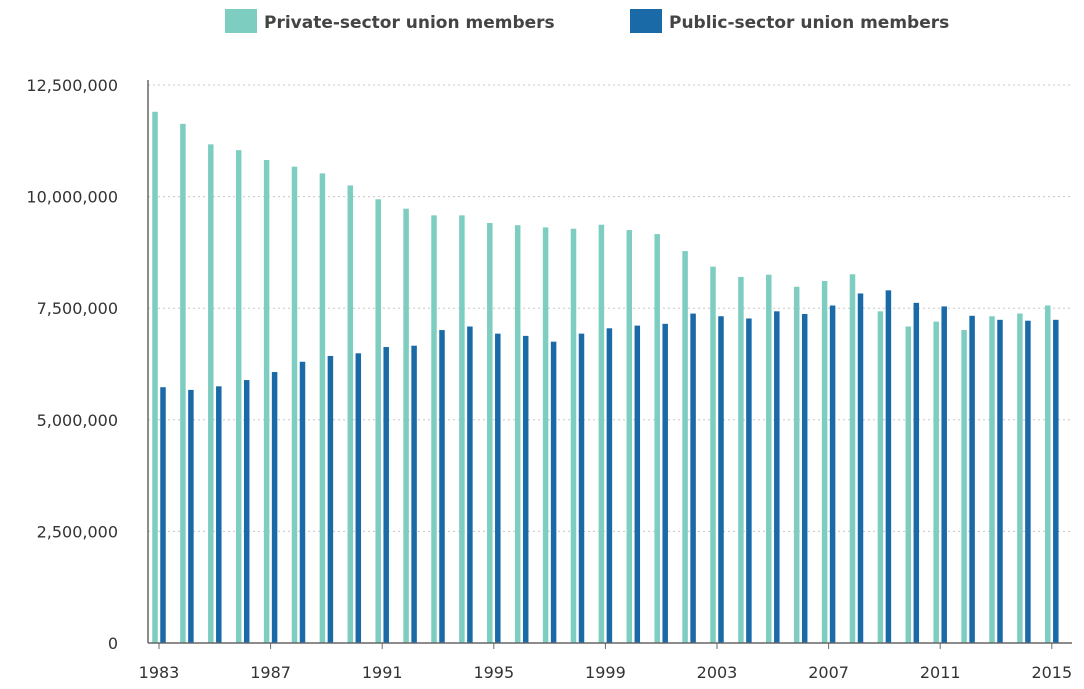 Image resolution: width=1084 pixels, height=689 pixels. Describe the element at coordinates (665, 483) in the screenshot. I see `bar-public-2001` at that location.